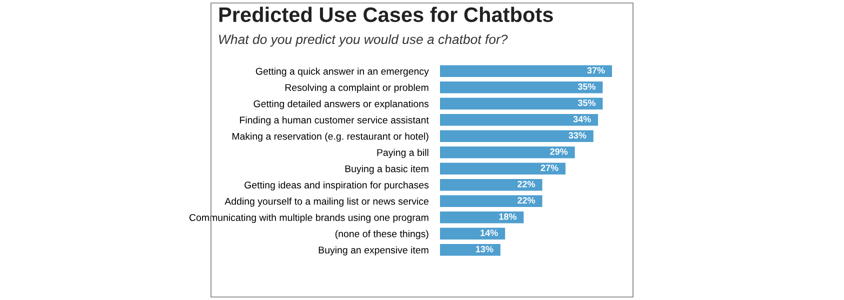 The width and height of the screenshot is (844, 300). What do you see at coordinates (508, 216) in the screenshot?
I see `data-label: 18%` at bounding box center [508, 216].